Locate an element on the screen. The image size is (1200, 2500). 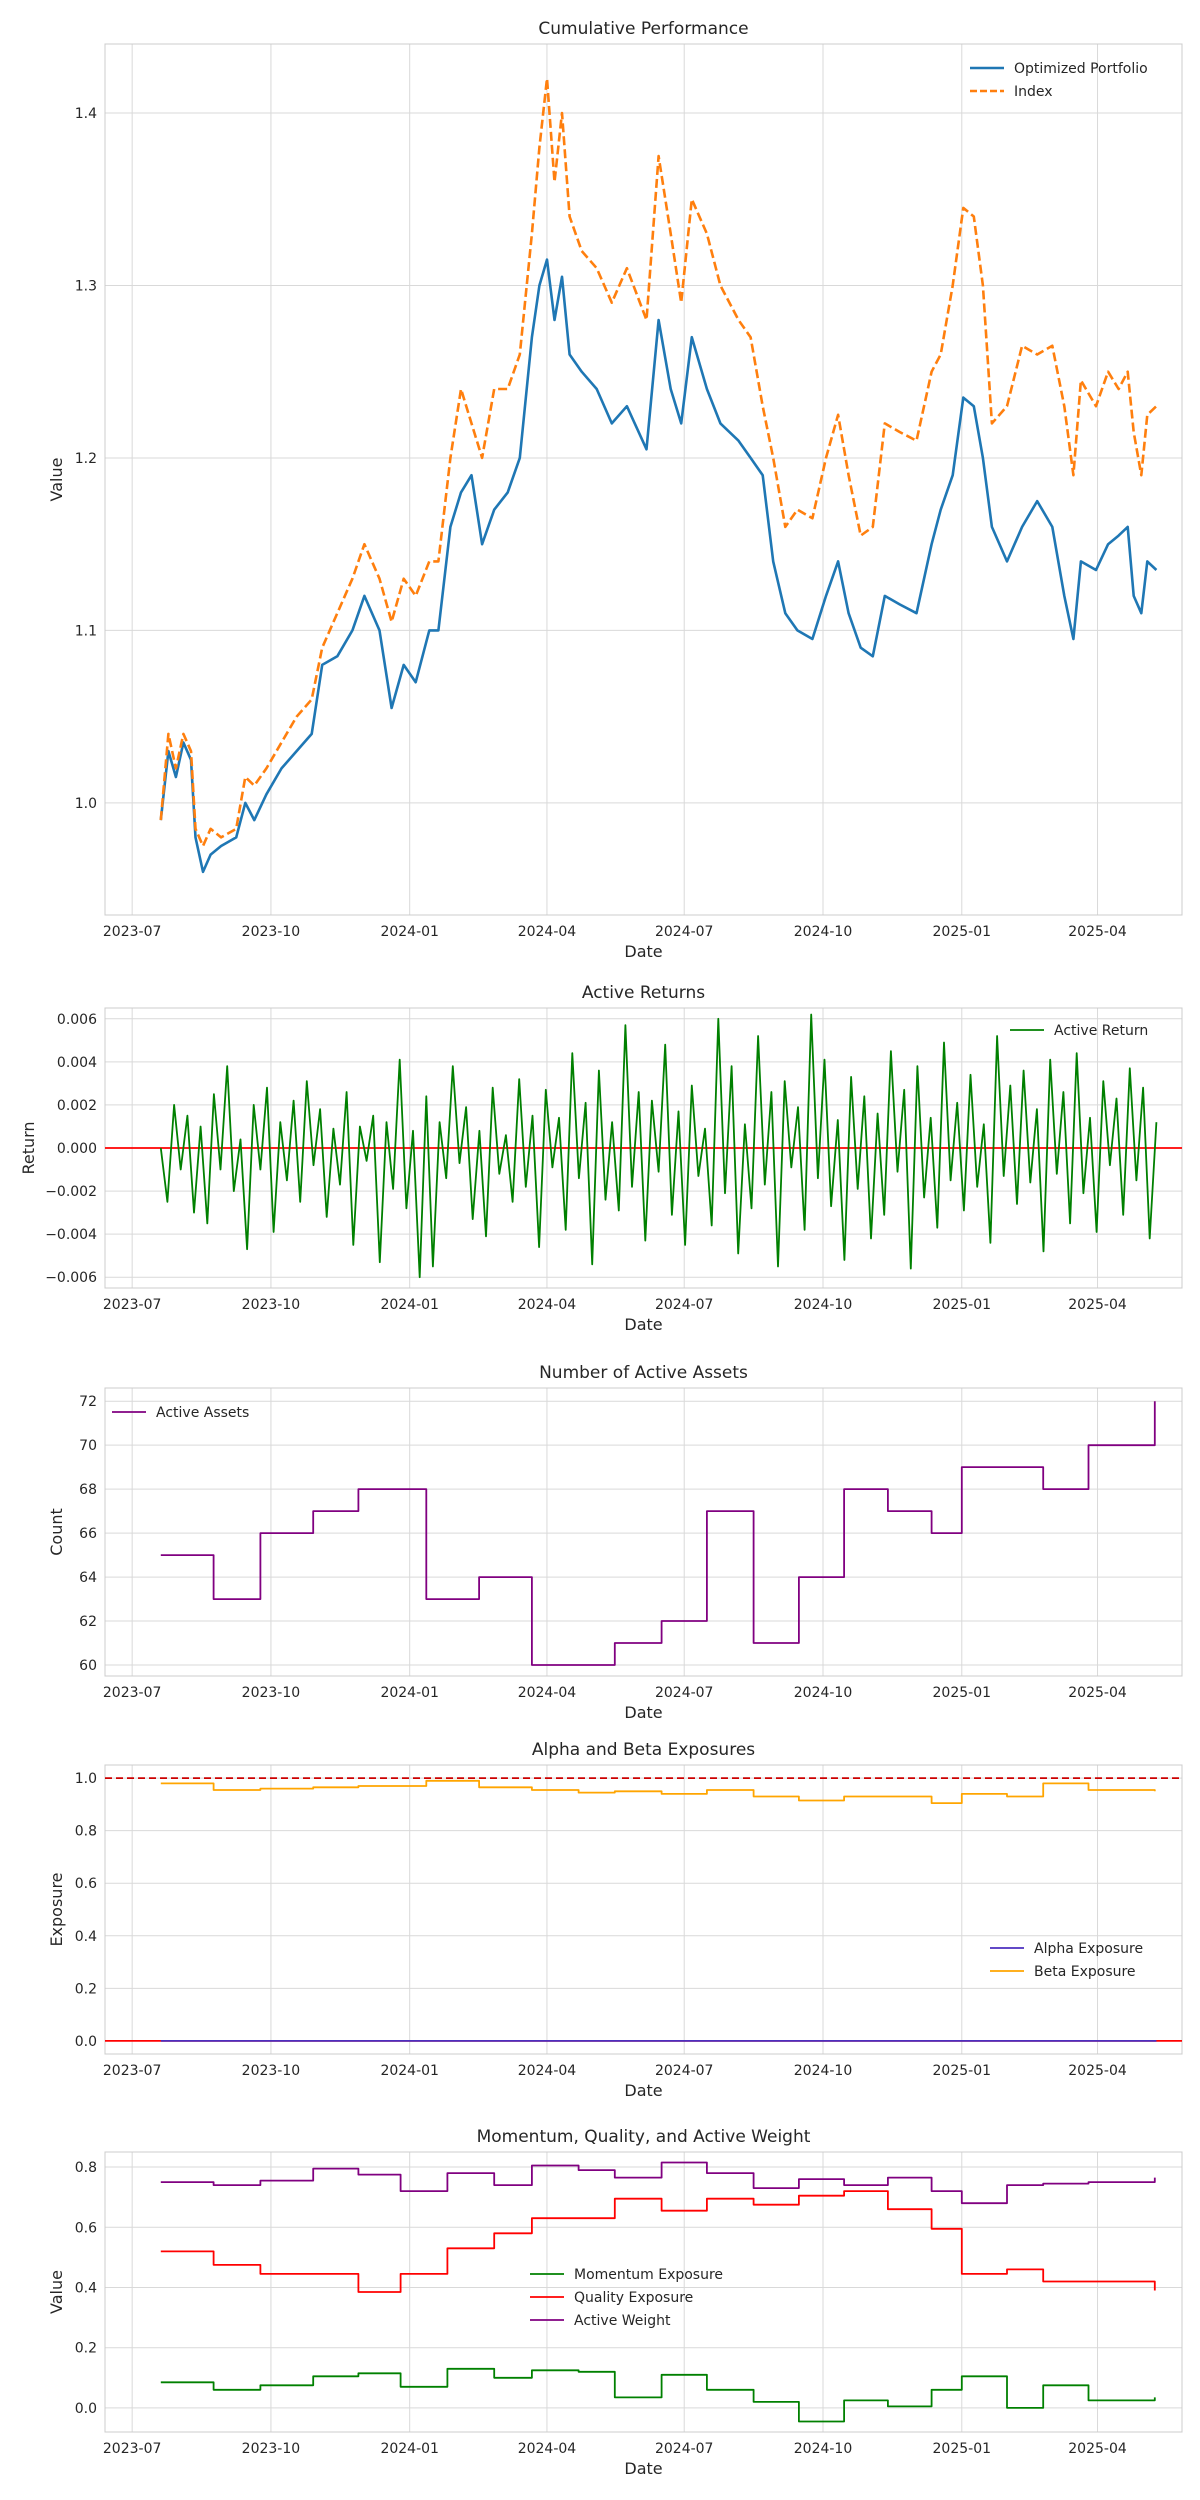
series-line-active-return is located at coordinates (658, 1146).